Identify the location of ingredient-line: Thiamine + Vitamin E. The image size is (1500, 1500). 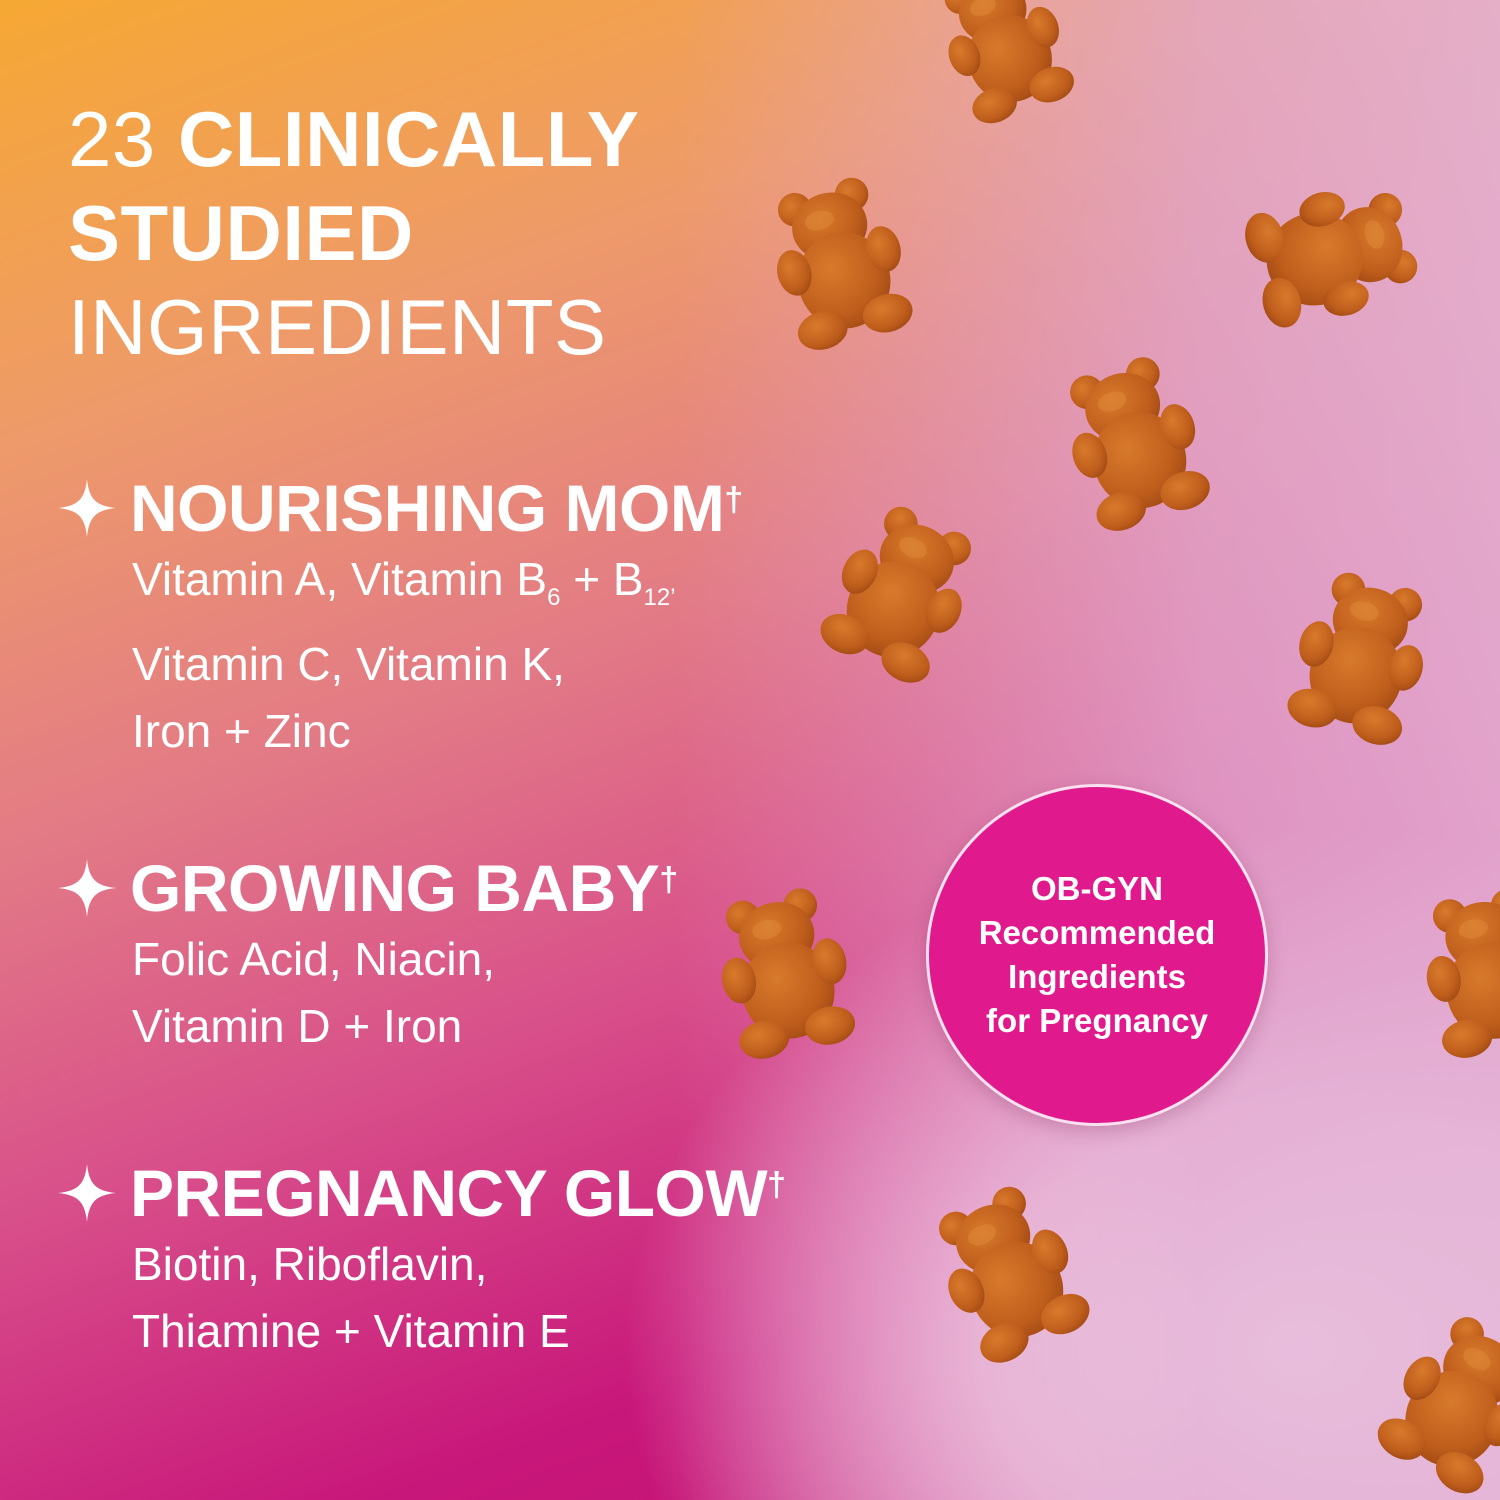
(351, 1331).